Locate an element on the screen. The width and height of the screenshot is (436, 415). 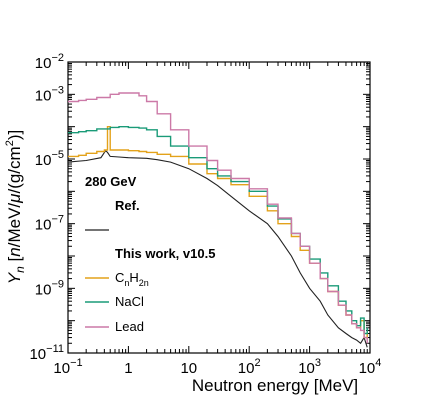
x-tick-label: 10⁻¹ is located at coordinates (67, 367).